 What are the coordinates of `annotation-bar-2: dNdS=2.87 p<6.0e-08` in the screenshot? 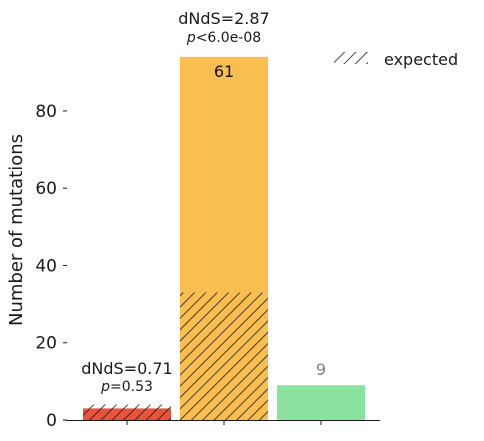 It's located at (223, 27).